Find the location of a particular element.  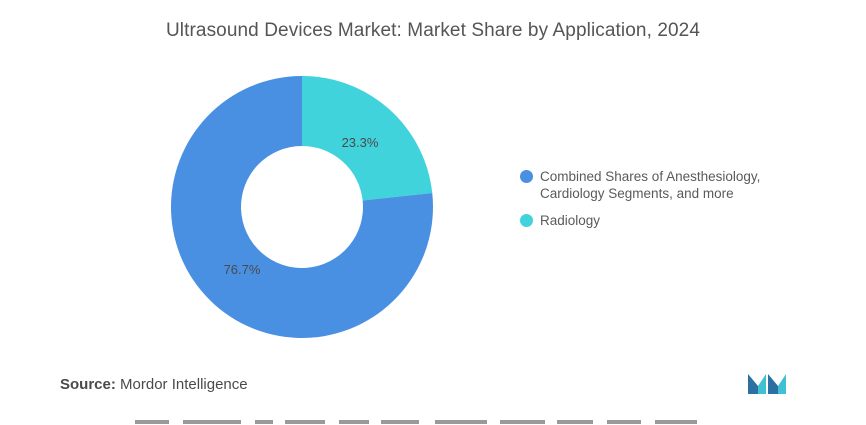

mordor-intelligence-logo-icon is located at coordinates (767, 384).